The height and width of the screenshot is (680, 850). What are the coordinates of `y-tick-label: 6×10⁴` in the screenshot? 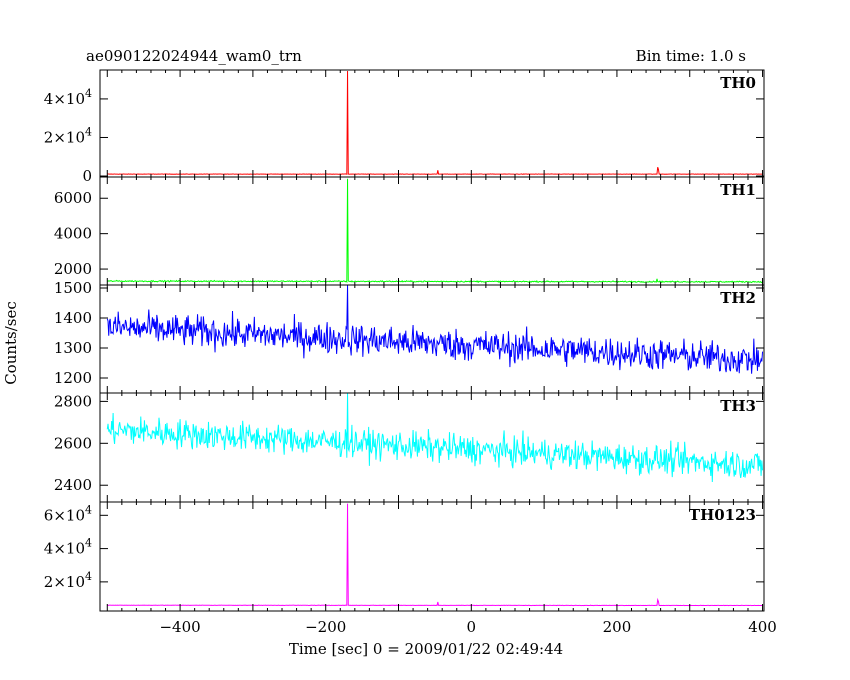 It's located at (68, 513).